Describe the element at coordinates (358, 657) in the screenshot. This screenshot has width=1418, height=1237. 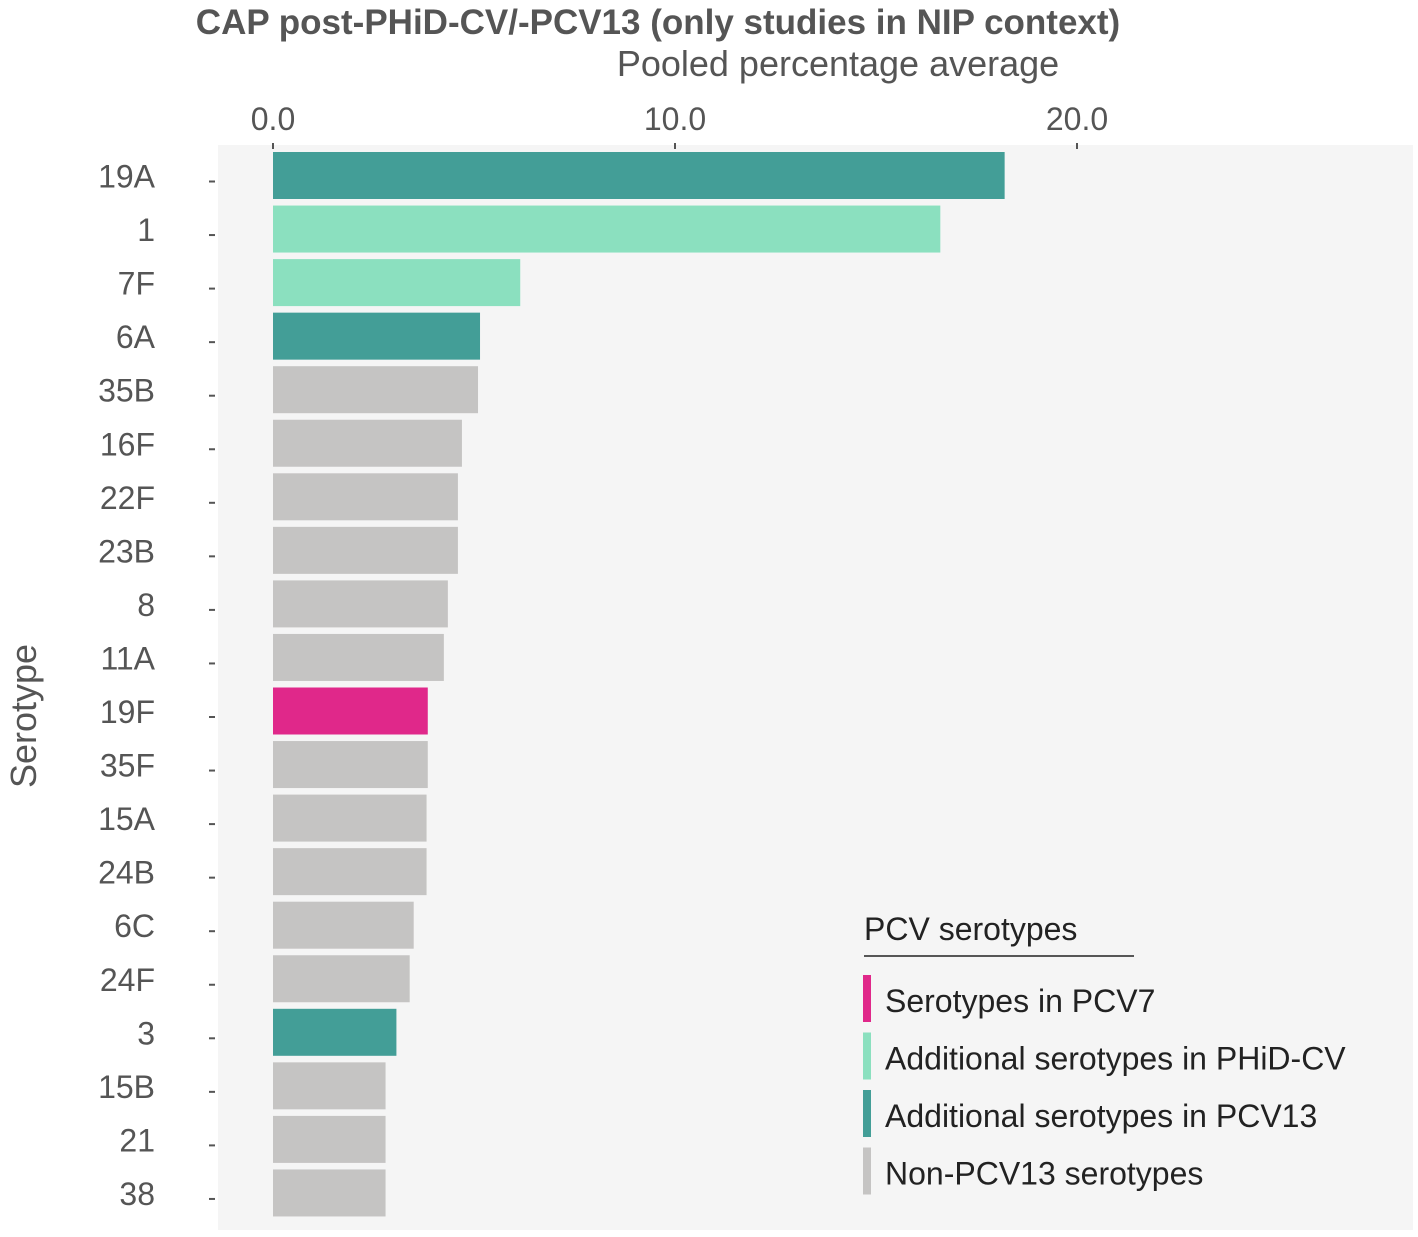
I see `bar-11A` at that location.